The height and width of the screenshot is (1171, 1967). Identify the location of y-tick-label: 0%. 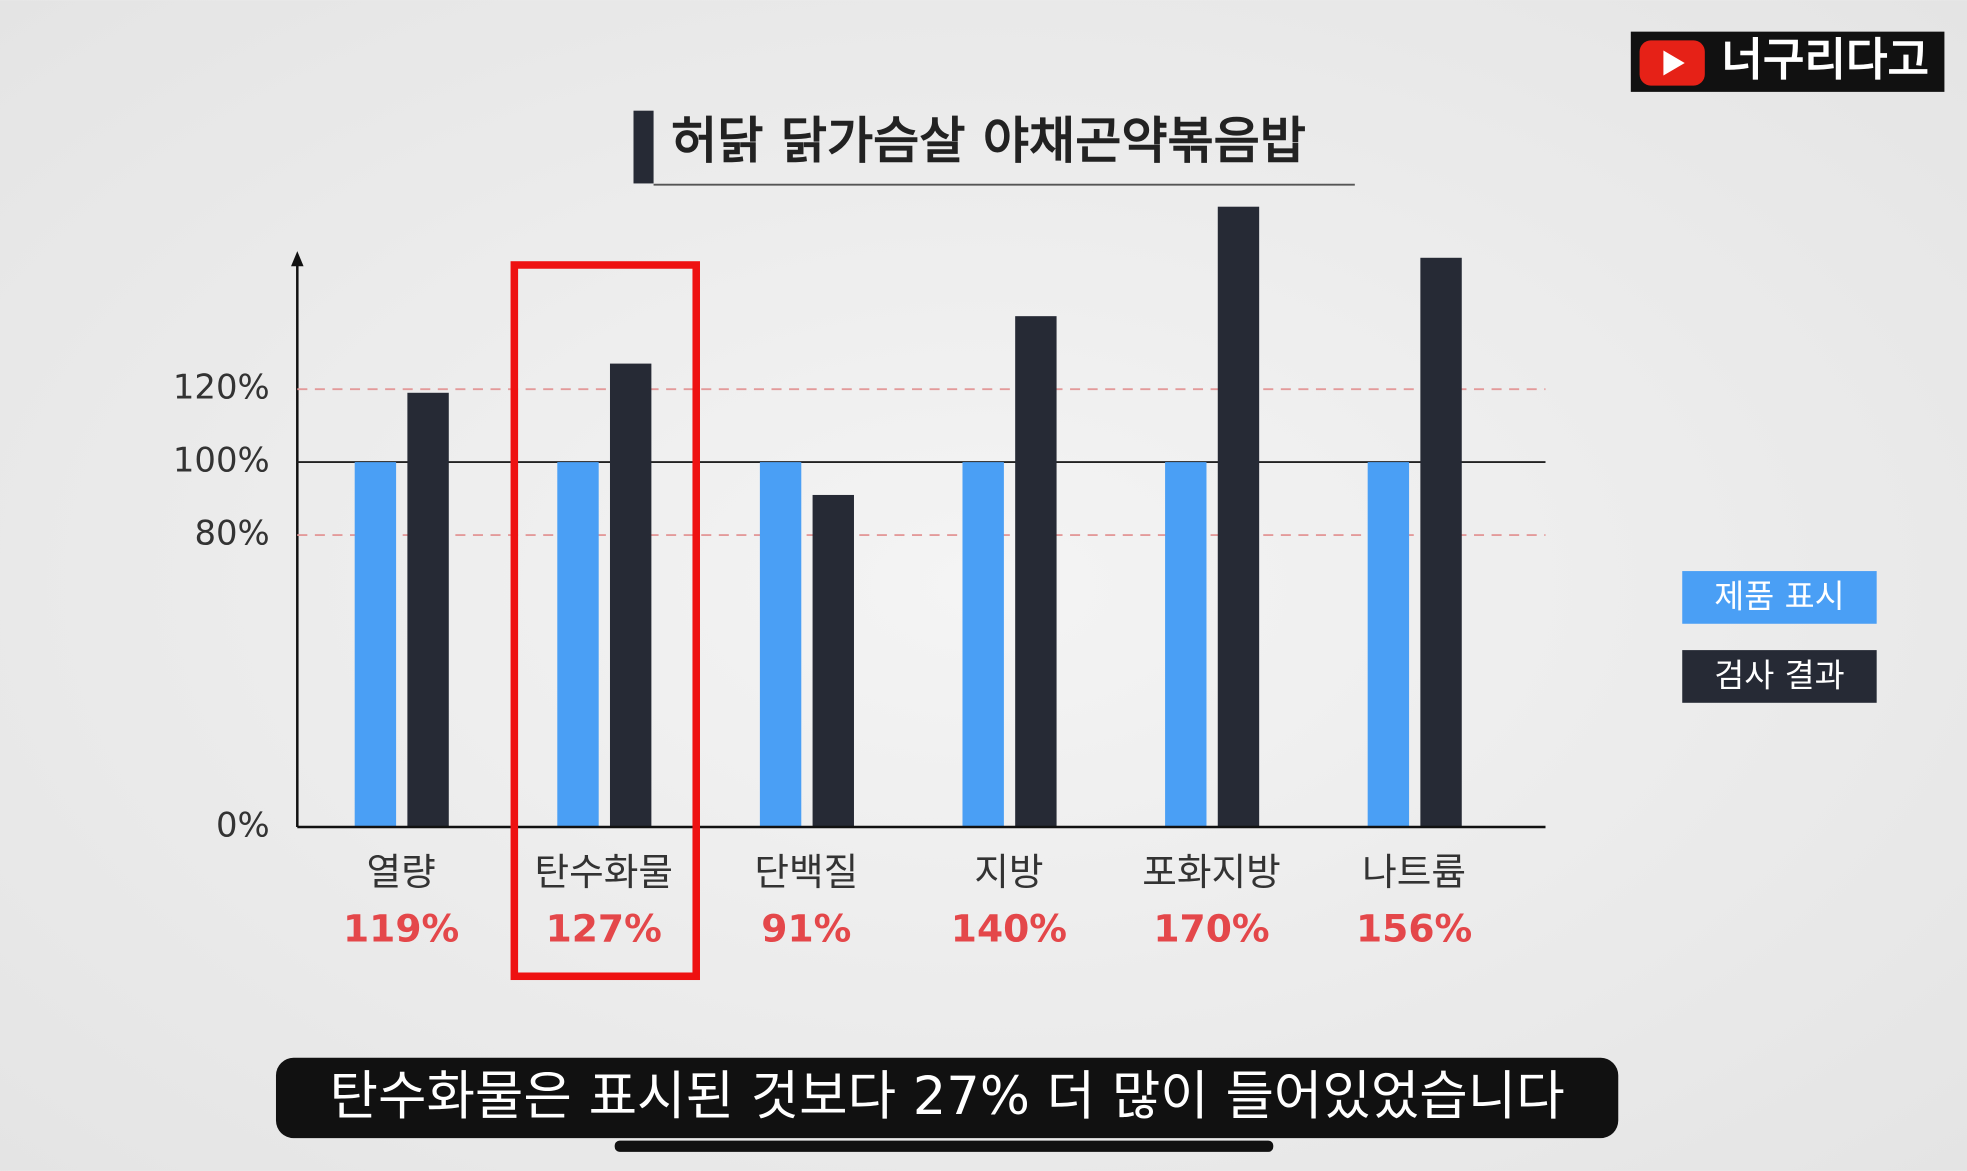
(243, 824).